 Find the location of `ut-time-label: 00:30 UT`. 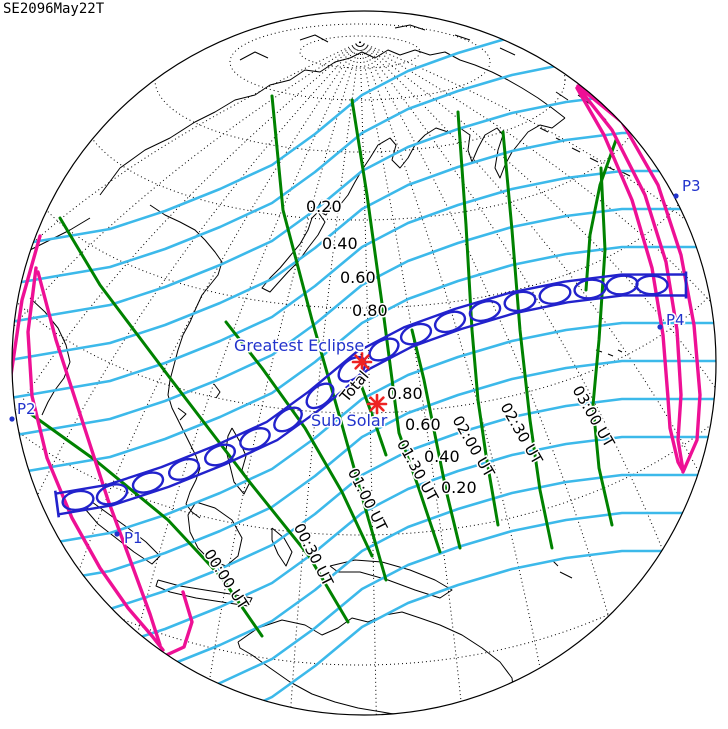

ut-time-label: 00:30 UT is located at coordinates (313, 555).